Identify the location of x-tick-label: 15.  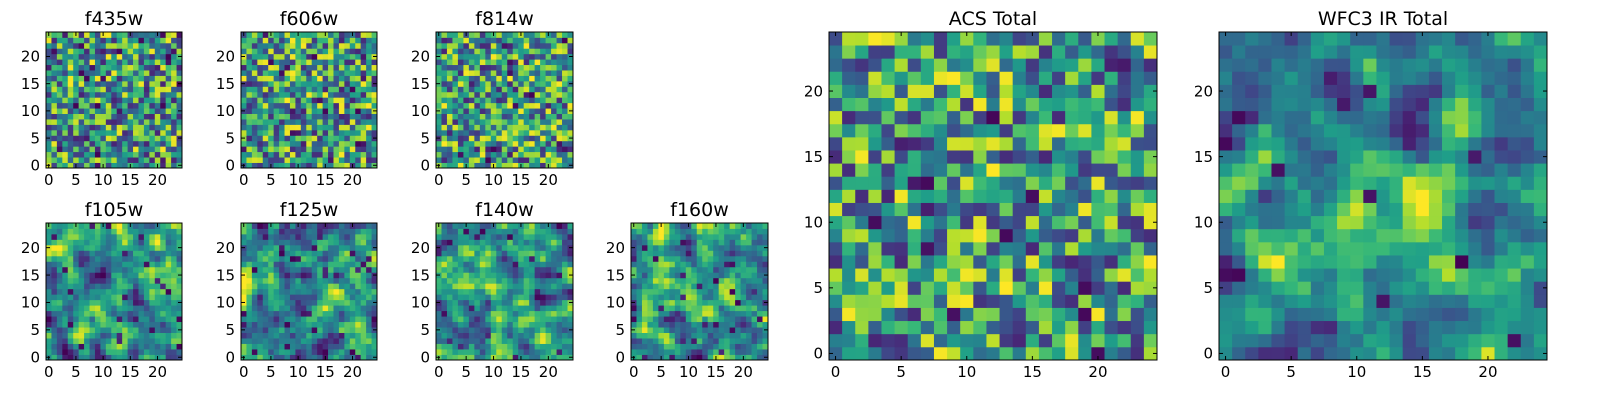
(715, 372).